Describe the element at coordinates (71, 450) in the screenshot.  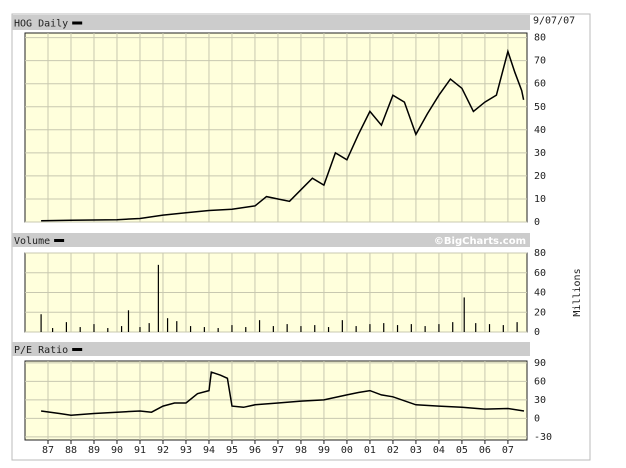
I see `x-tick-label: 88` at that location.